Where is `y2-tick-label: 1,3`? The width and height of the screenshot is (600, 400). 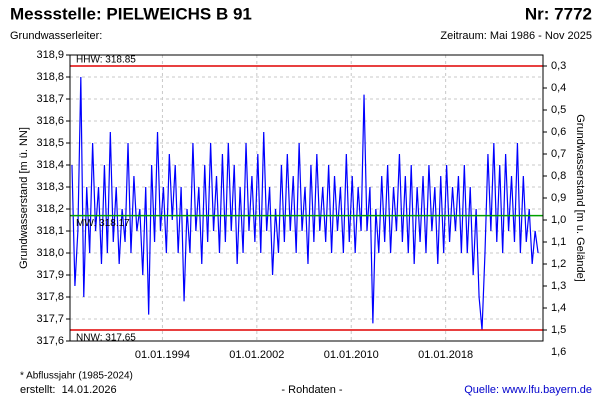
y2-tick-label: 1,3 is located at coordinates (558, 286).